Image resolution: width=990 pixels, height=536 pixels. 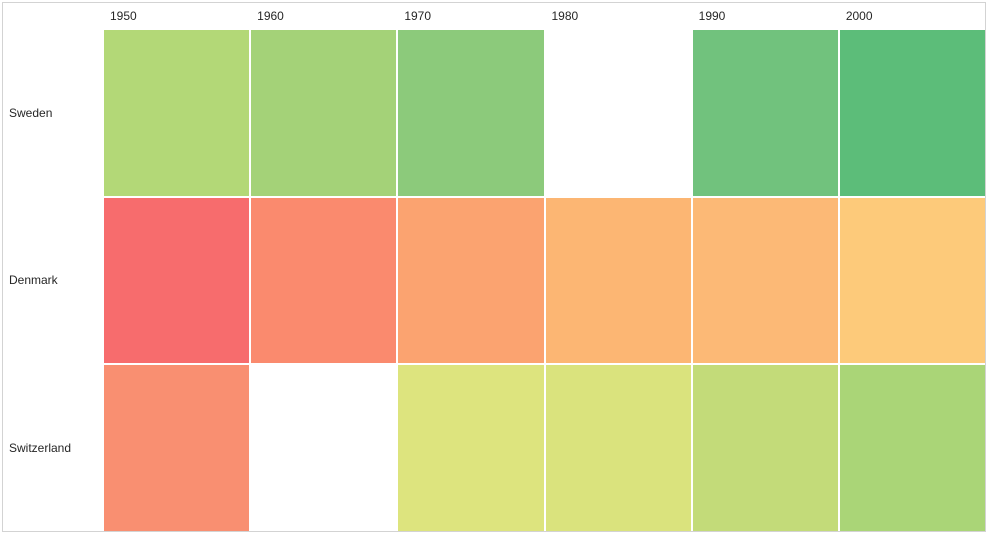 I want to click on heatmap-cell-denmark-1990, so click(x=765, y=280).